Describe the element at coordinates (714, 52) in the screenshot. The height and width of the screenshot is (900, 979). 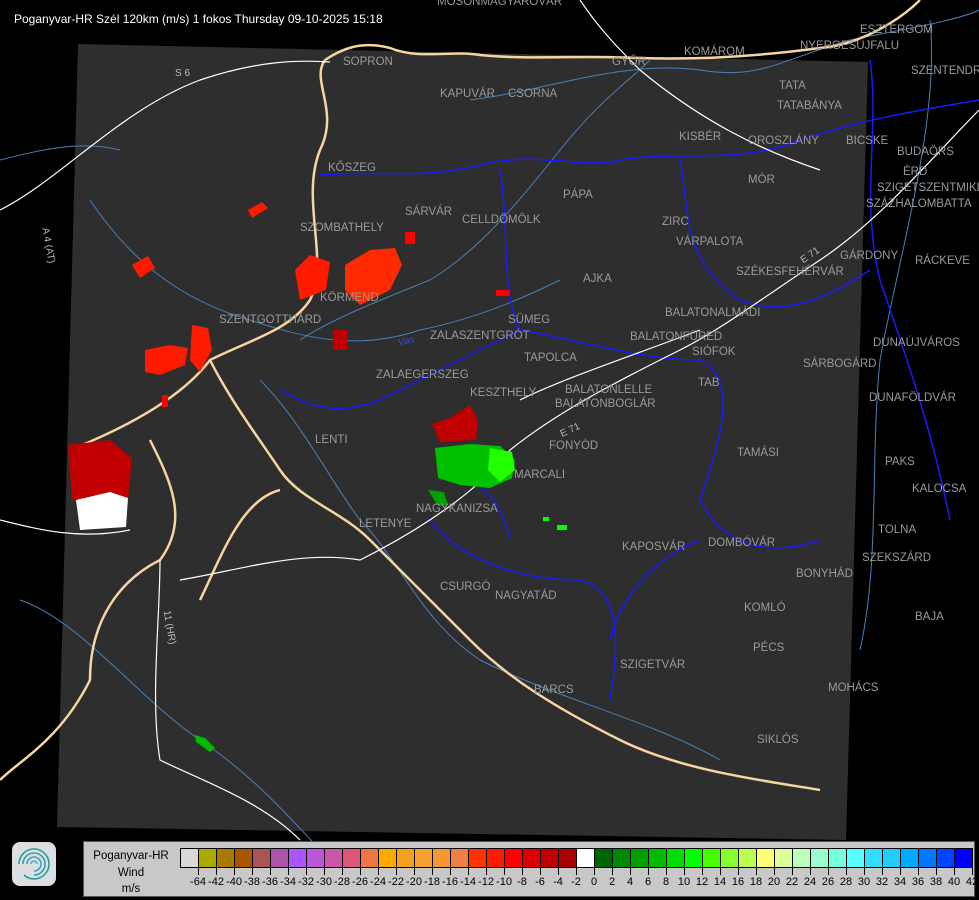
I see `city-label: KOMÁROM` at that location.